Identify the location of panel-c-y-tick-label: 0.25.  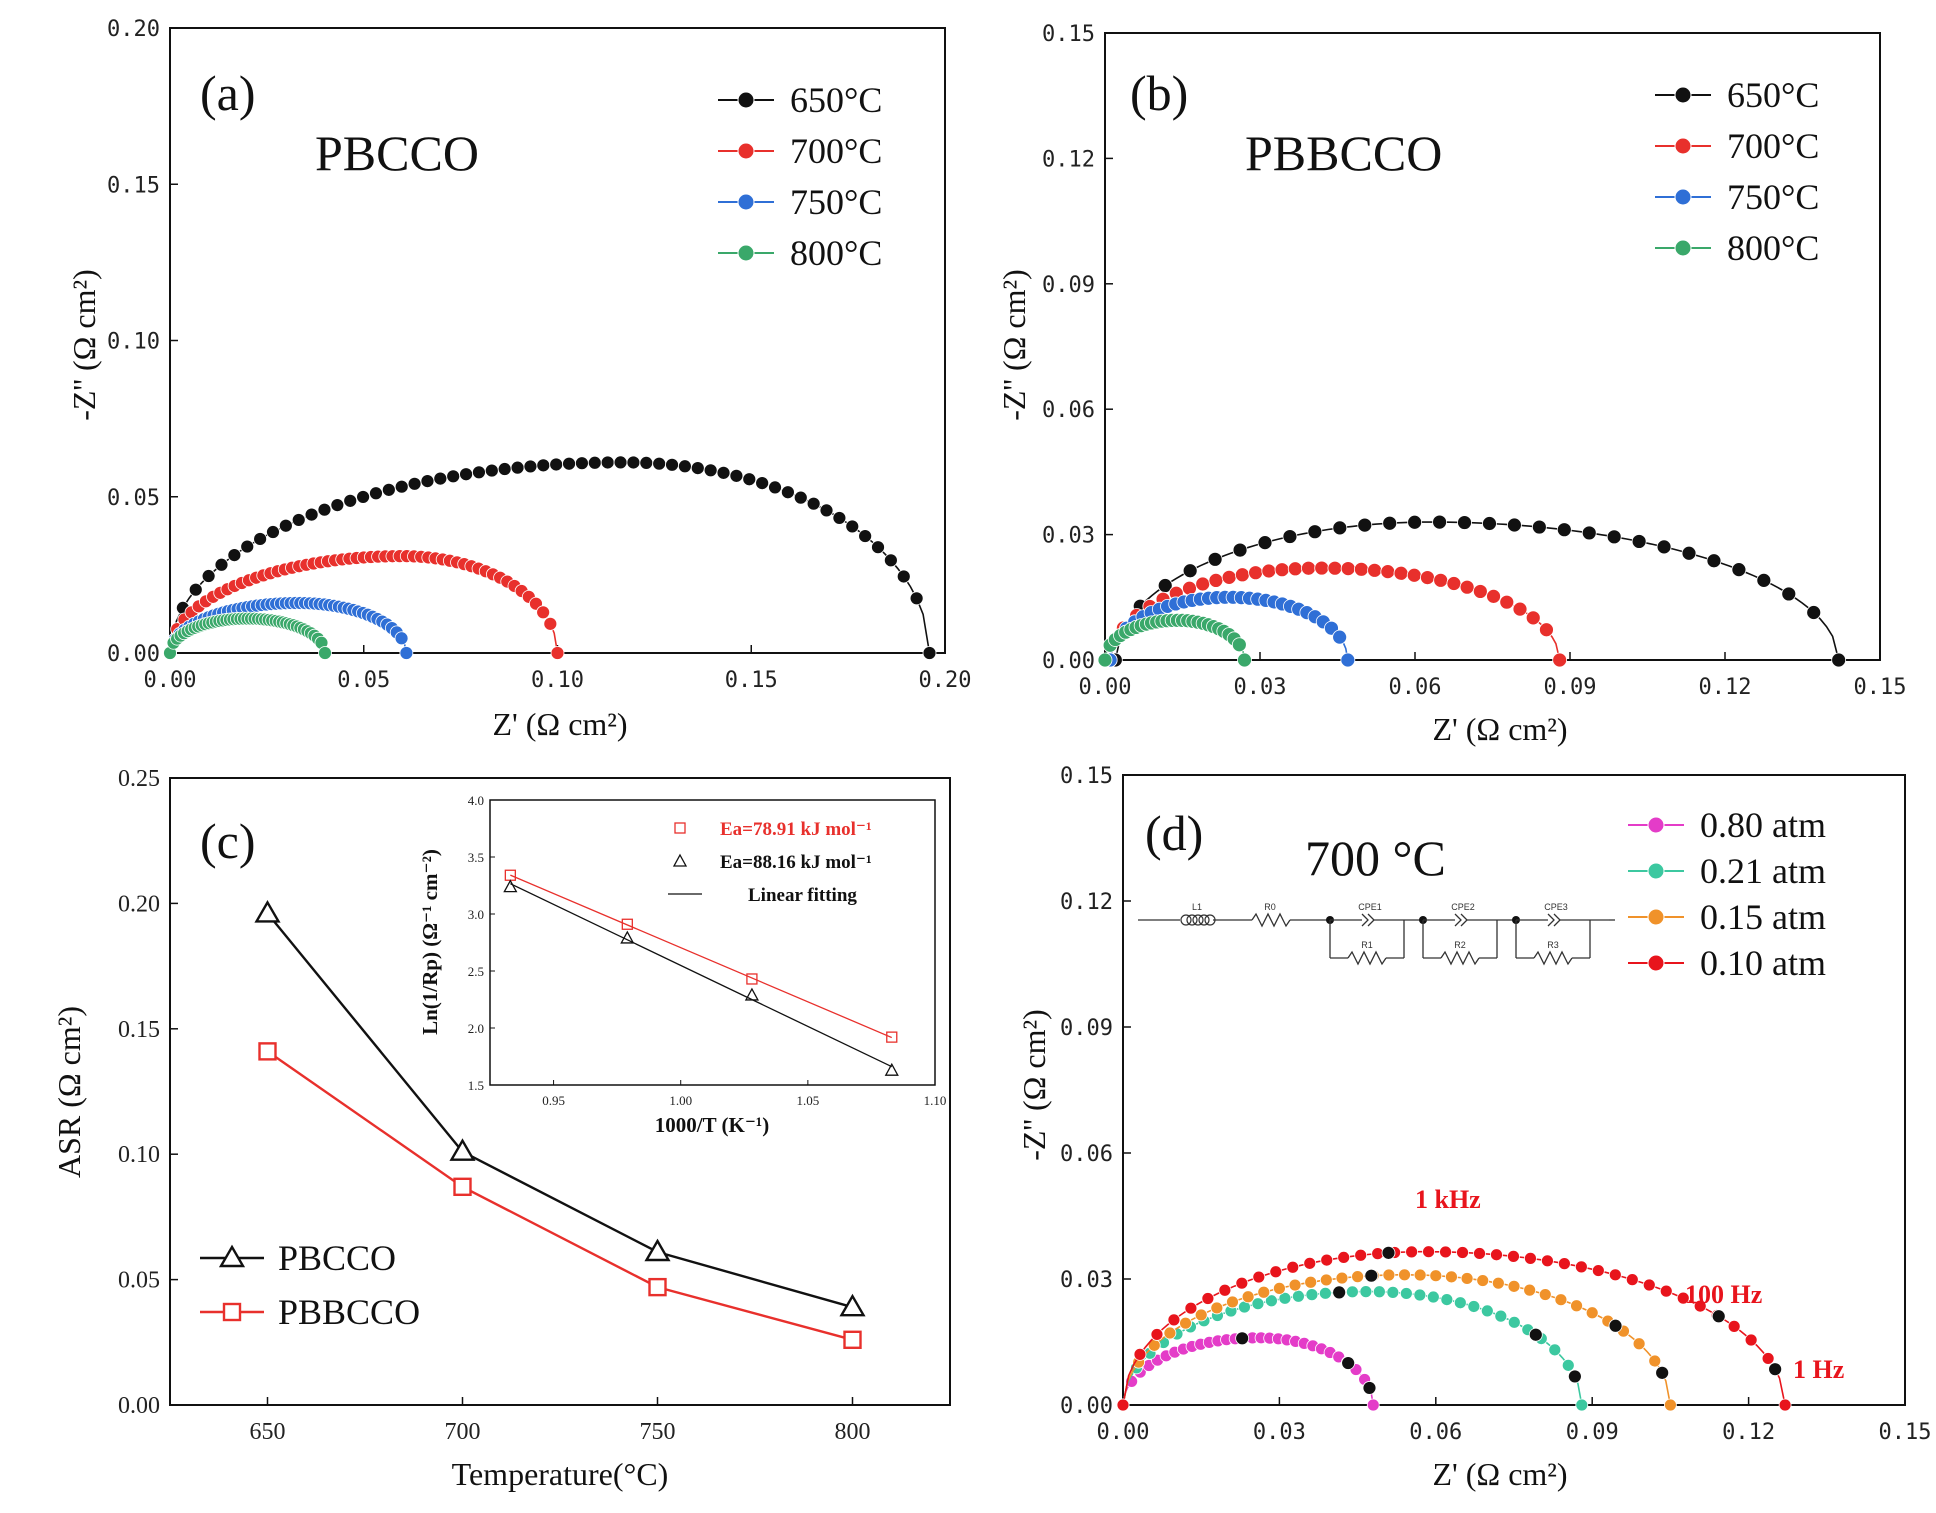
(139, 779).